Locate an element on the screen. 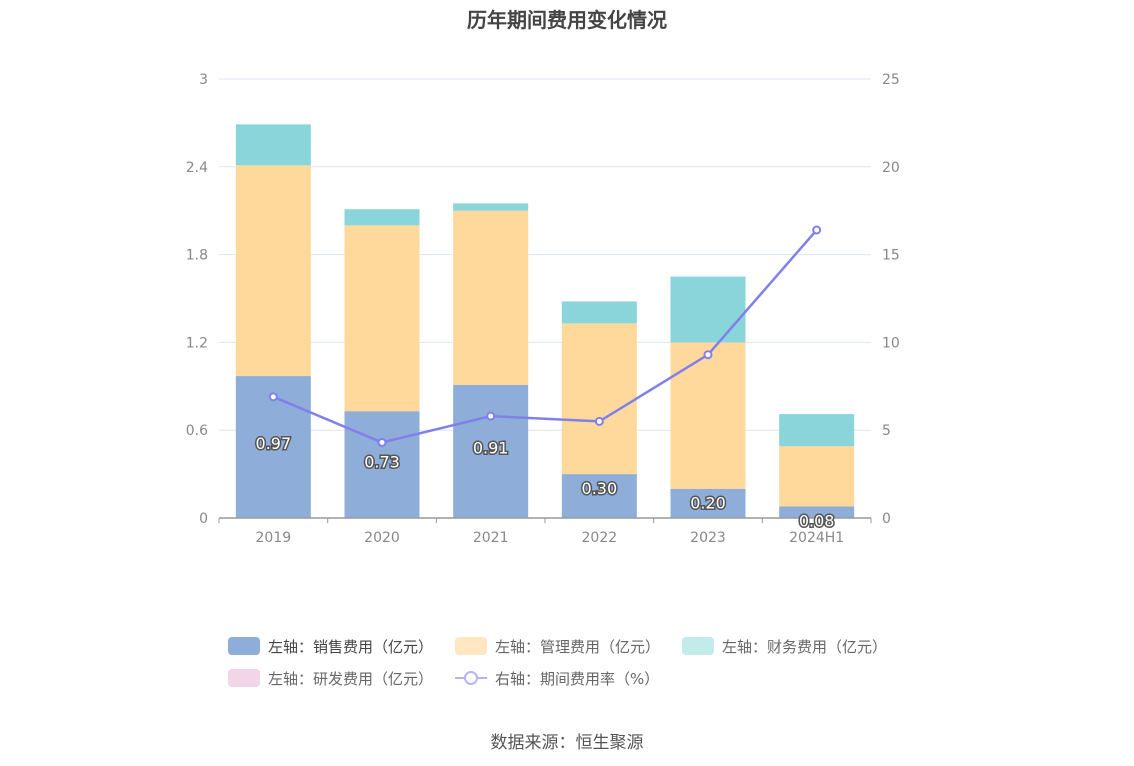  legend-line-rate-icon is located at coordinates (471, 678).